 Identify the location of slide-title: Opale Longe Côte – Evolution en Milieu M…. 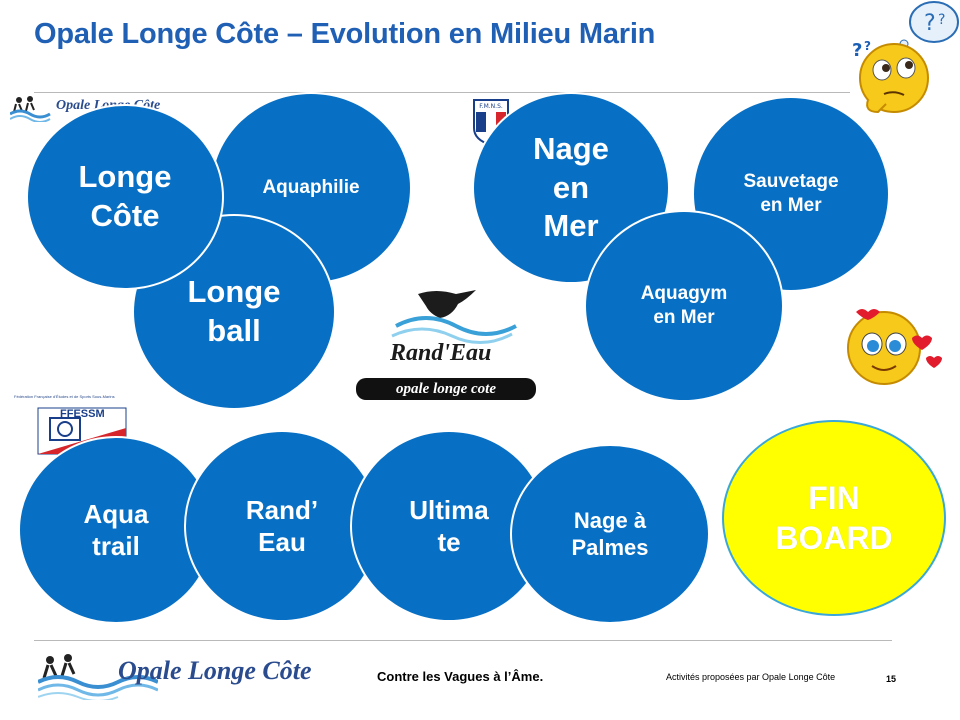
(345, 34).